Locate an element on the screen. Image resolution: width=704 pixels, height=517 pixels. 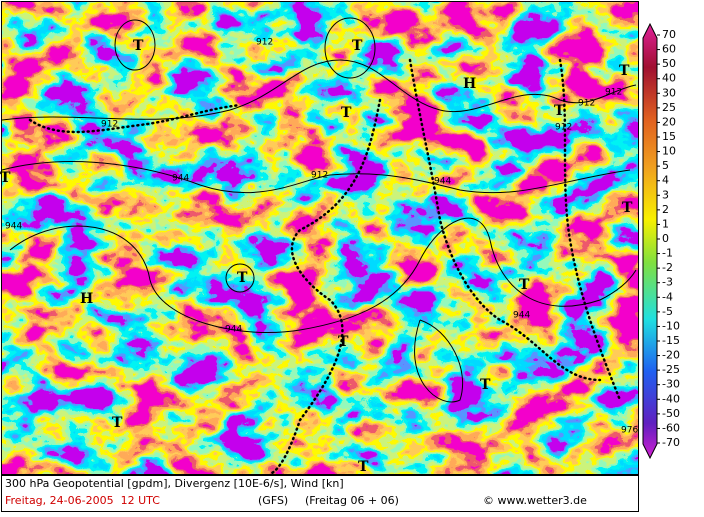
colorbar-label: -50 is located at coordinates (671, 413).